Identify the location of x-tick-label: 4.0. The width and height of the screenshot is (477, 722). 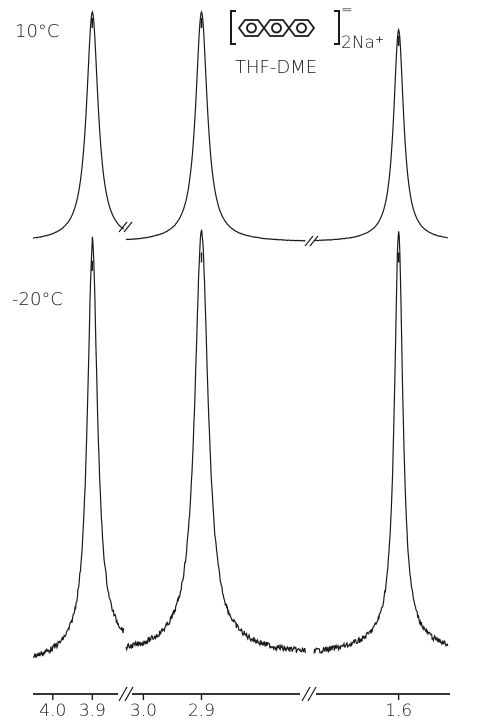
(52, 711).